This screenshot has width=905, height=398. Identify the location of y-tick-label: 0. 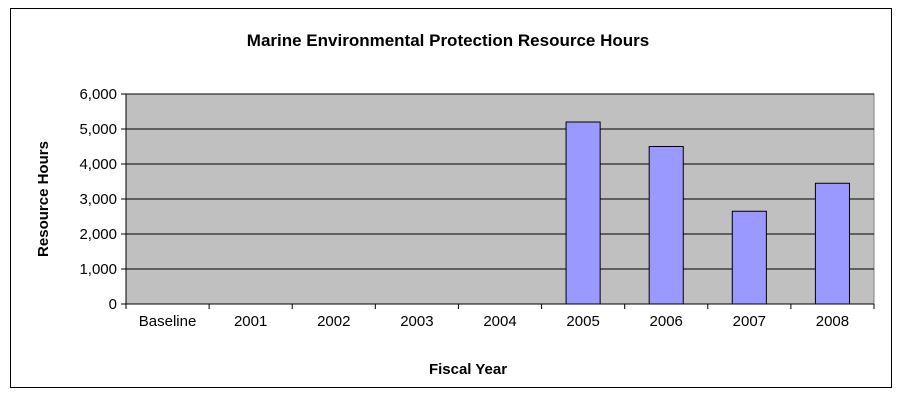
(113, 304).